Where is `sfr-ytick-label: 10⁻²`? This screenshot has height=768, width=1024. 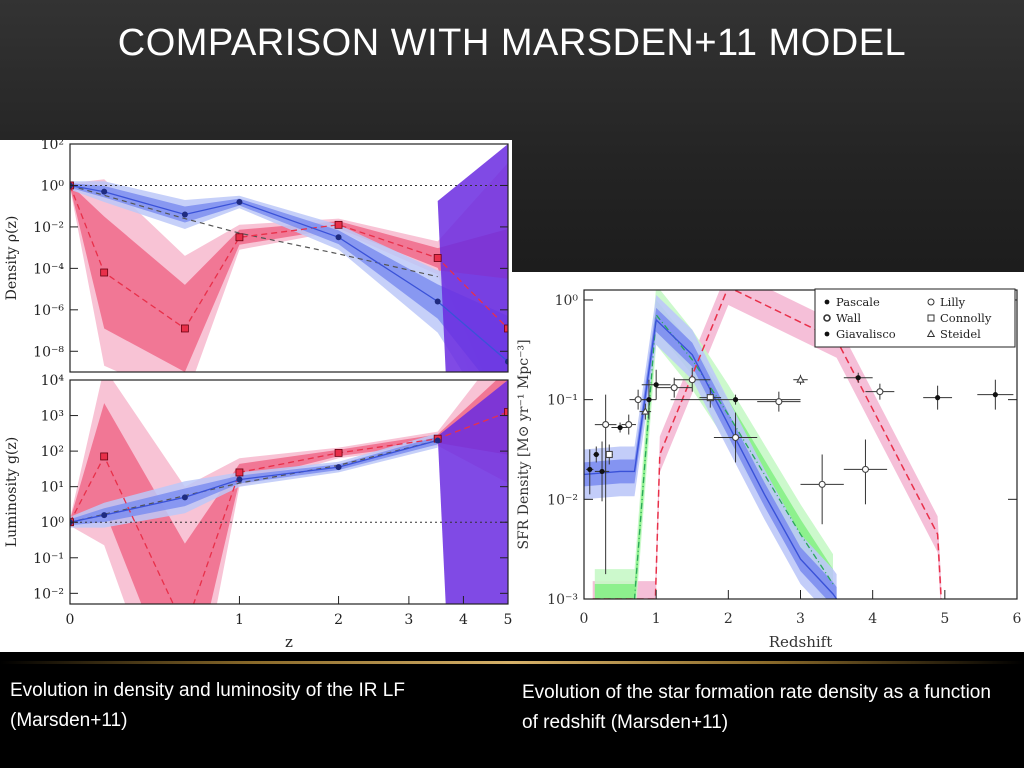
sfr-ytick-label: 10⁻² is located at coordinates (562, 500).